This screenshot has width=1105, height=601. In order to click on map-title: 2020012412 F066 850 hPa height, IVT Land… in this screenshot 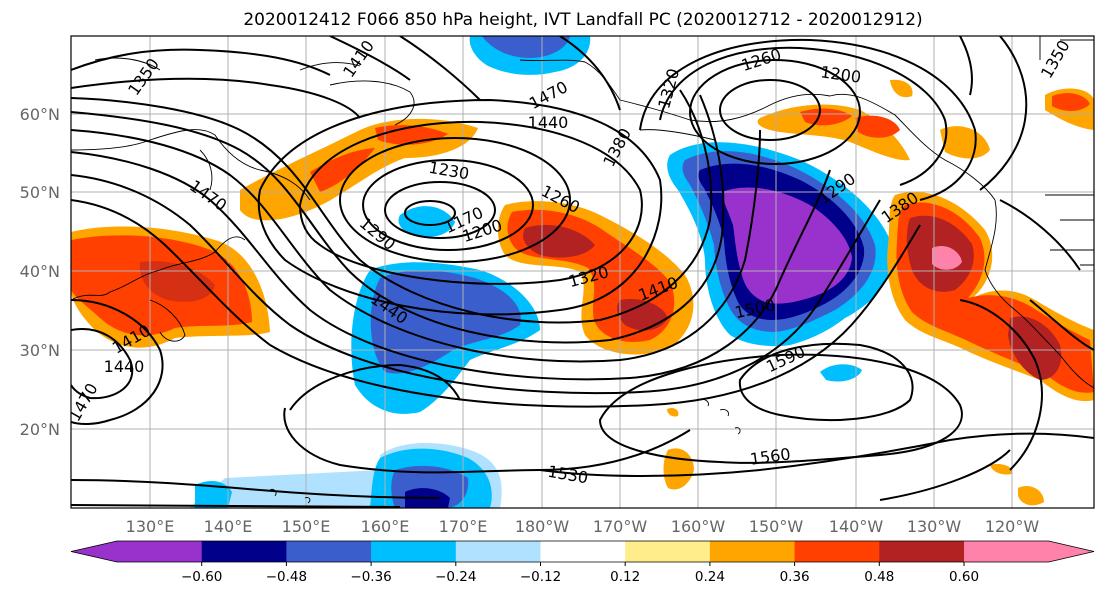, I will do `click(582, 20)`.